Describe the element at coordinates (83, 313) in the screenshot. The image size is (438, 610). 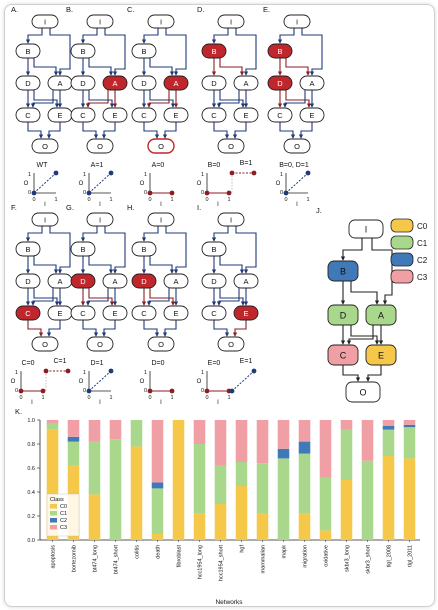
I see `node-C-6-label: C` at that location.